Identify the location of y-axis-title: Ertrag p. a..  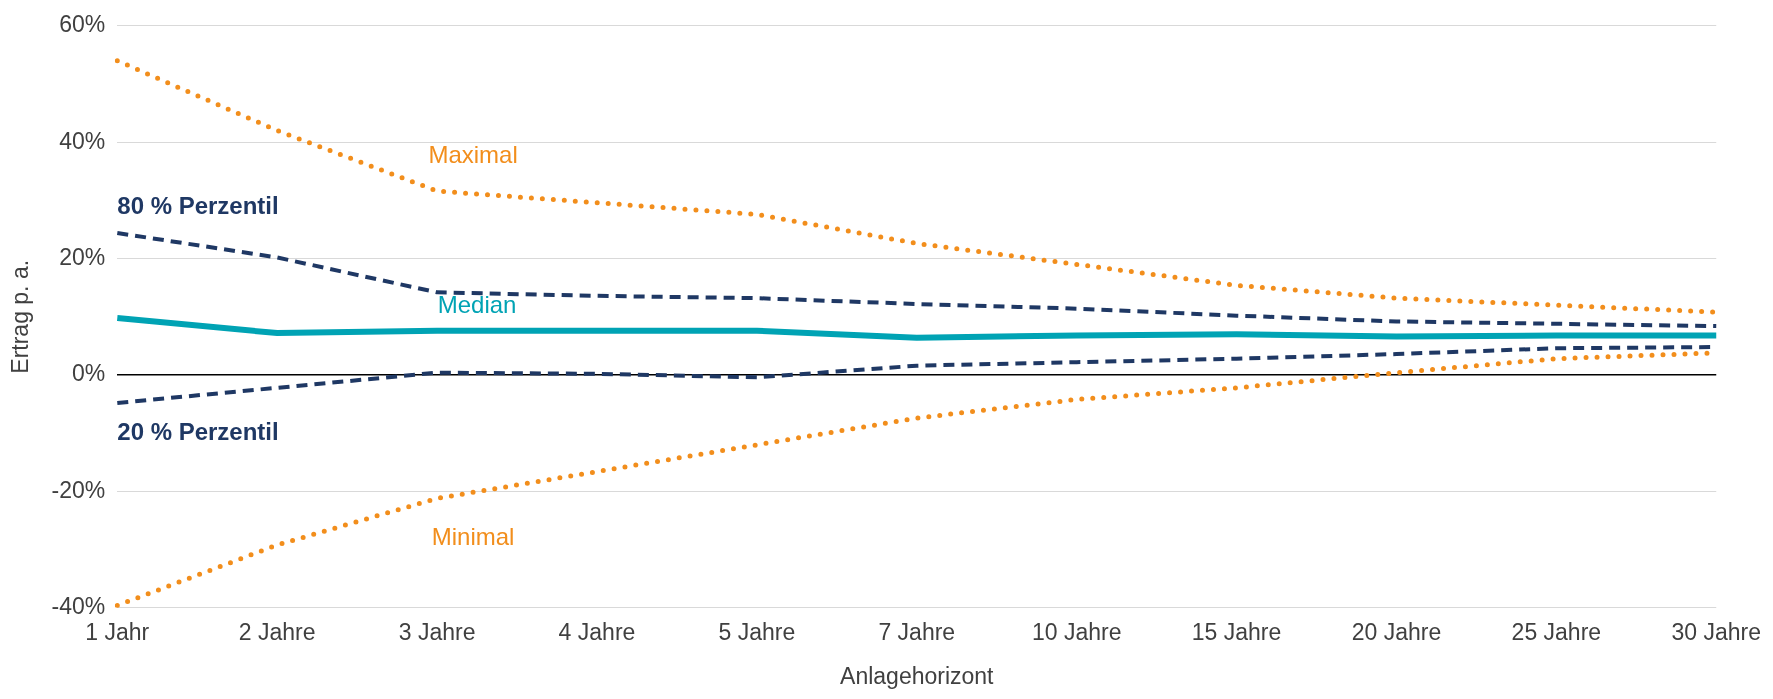
(20, 316).